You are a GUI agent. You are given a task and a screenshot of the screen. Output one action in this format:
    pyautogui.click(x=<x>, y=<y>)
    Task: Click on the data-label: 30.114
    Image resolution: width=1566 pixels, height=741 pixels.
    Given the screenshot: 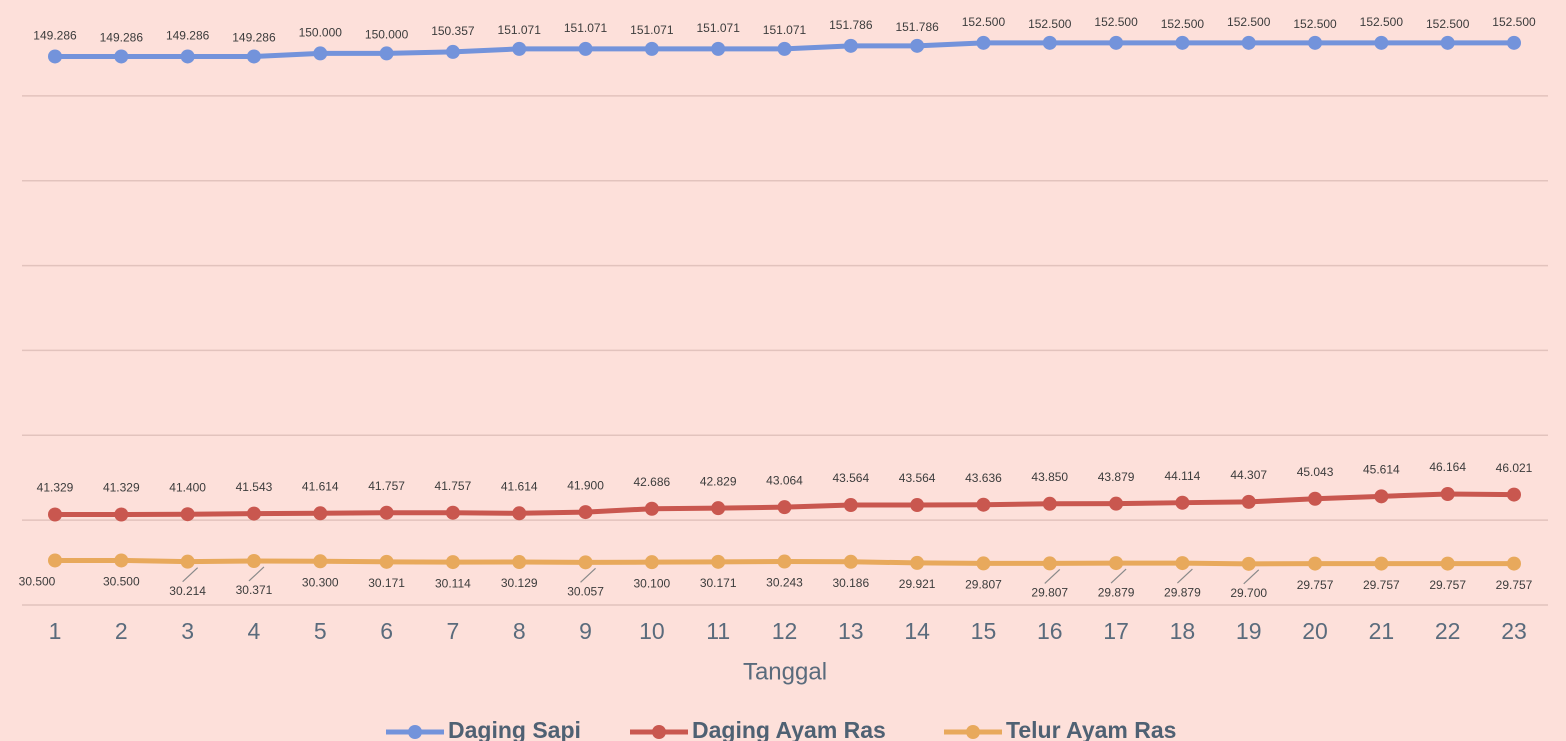 What is the action you would take?
    pyautogui.click(x=453, y=583)
    